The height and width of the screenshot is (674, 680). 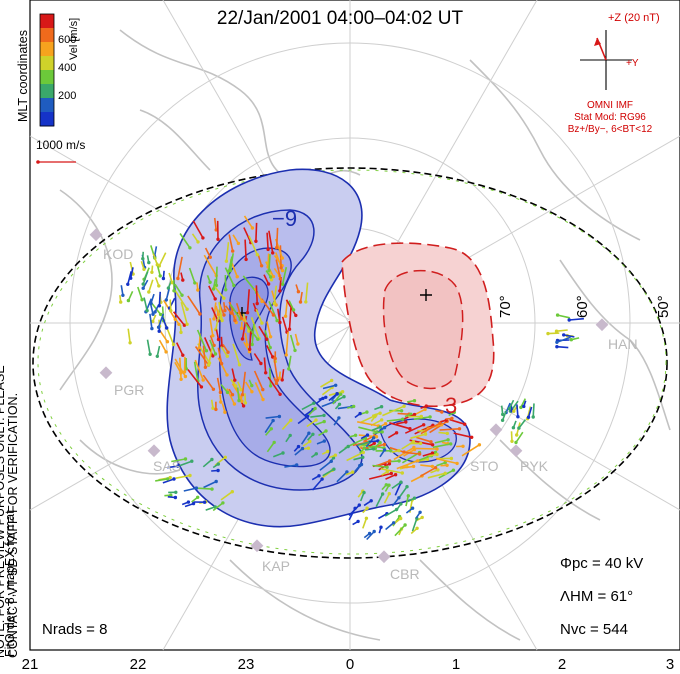 What do you see at coordinates (423, 329) in the screenshot?
I see `positive-contour-inner` at bounding box center [423, 329].